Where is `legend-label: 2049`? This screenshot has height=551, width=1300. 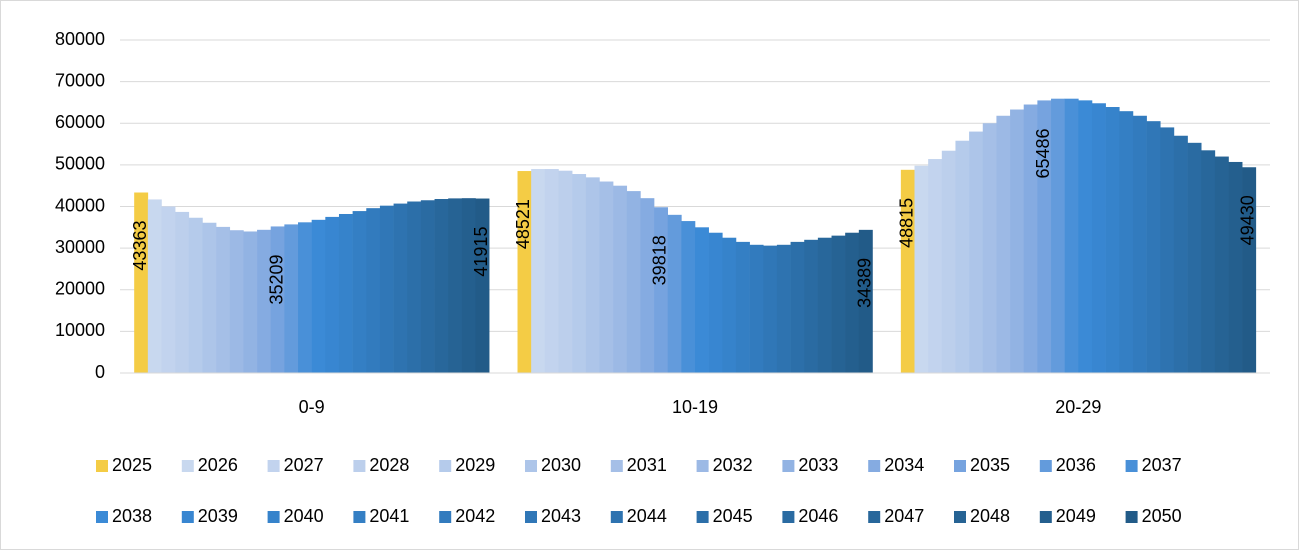 legend-label: 2049 is located at coordinates (1076, 516).